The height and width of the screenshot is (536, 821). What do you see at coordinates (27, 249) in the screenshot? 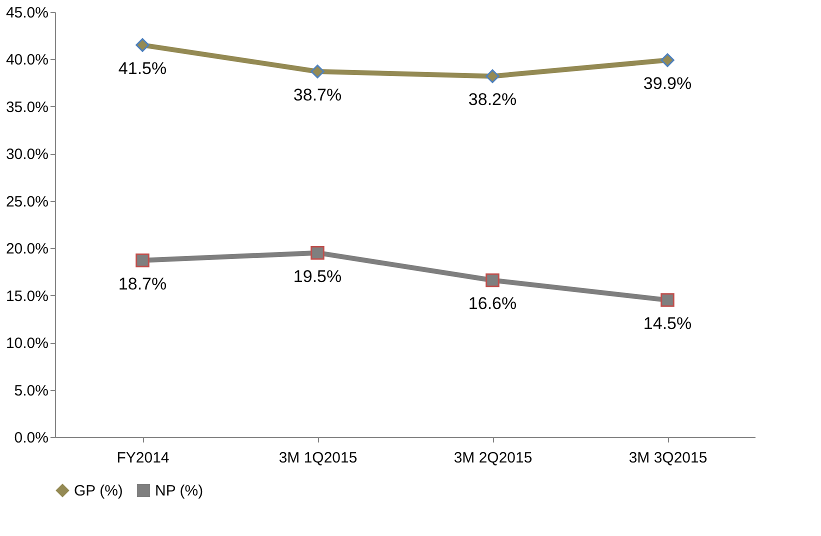
I see `y-tick-label: 20.0%` at bounding box center [27, 249].